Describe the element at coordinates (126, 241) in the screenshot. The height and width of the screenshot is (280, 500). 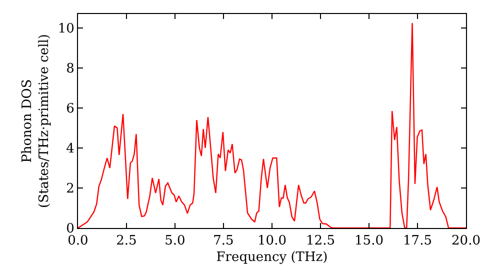
I see `x-tick-label: 2.5` at that location.